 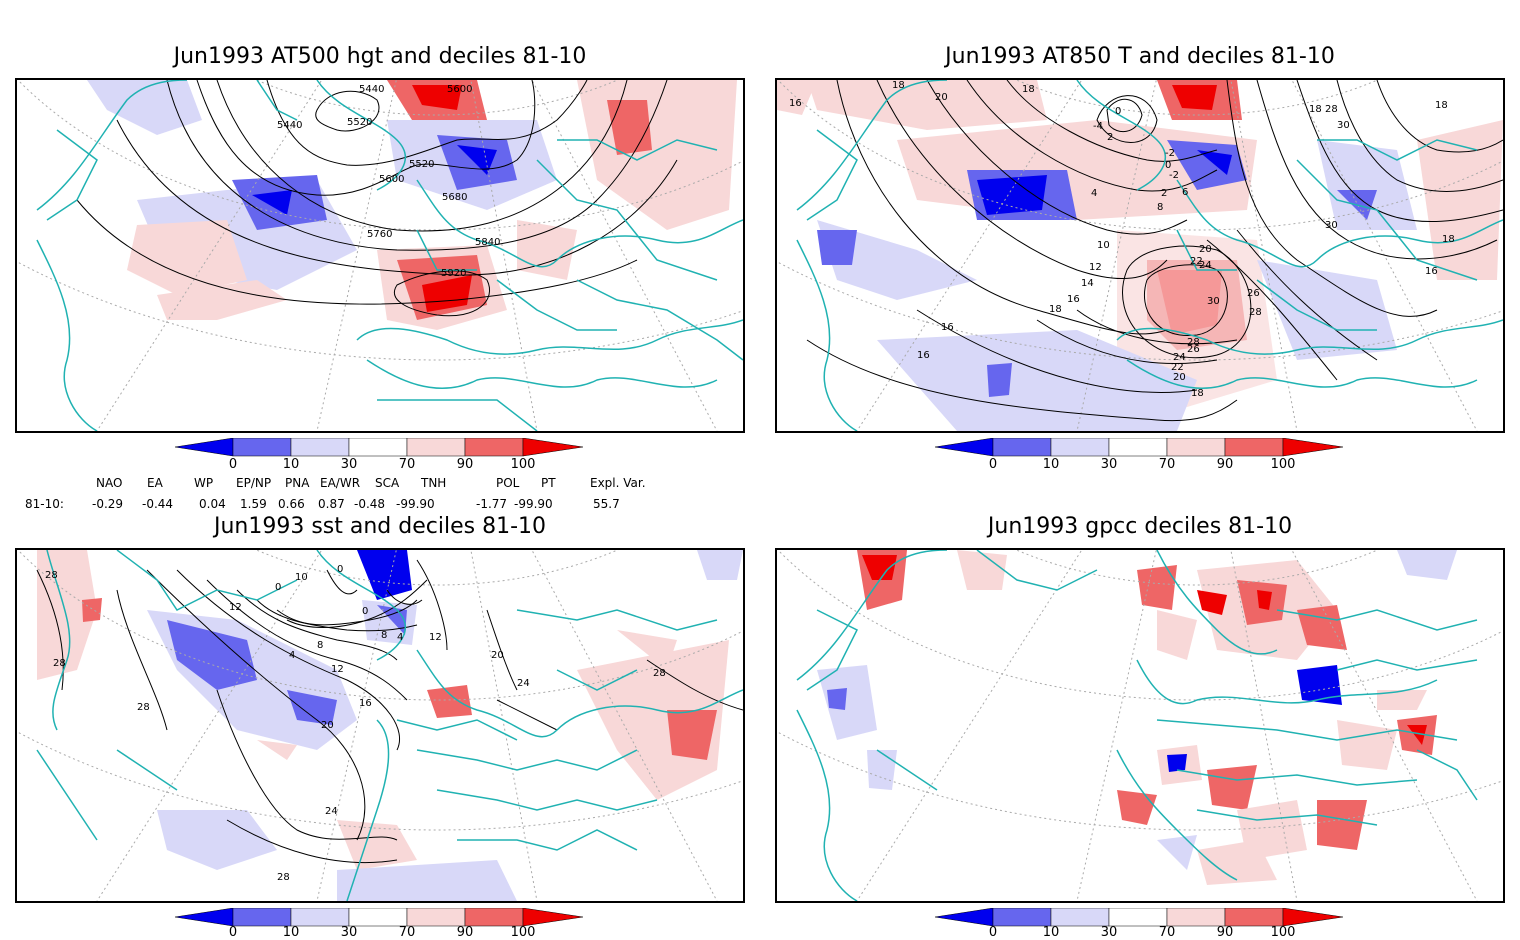 What do you see at coordinates (1140, 458) in the screenshot?
I see `colorbar-t850: 0 10 30 70 90 100` at bounding box center [1140, 458].